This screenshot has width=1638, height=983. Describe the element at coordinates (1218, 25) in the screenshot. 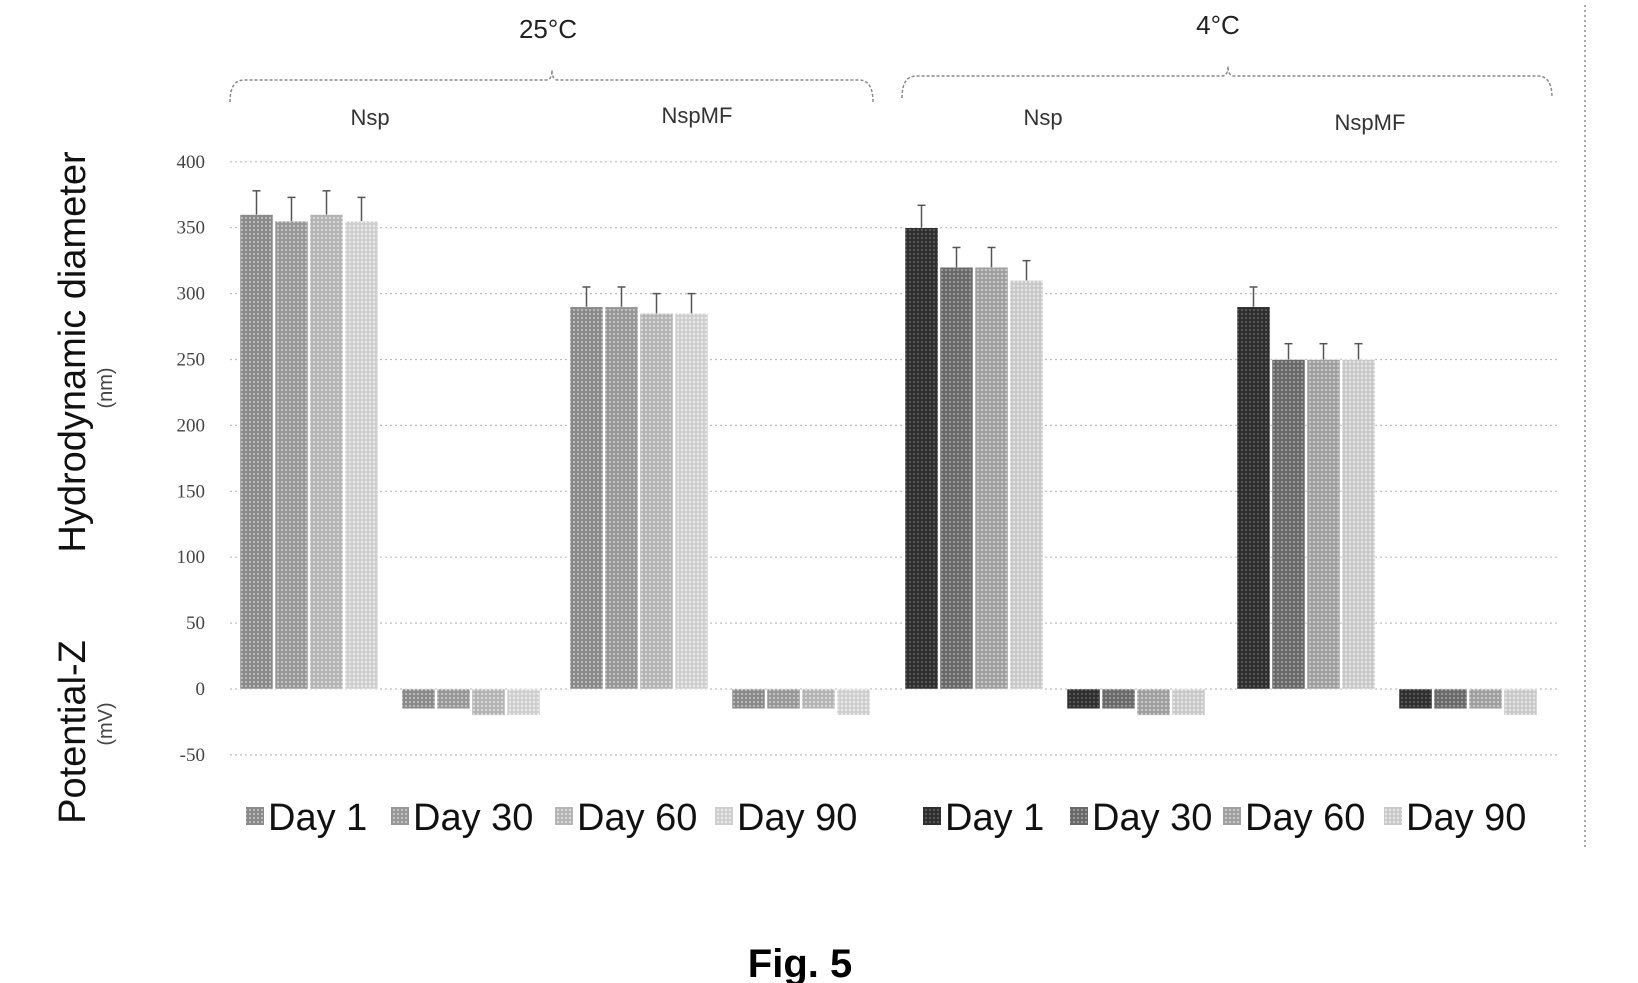

I see `temp-label-4c: 4°C` at that location.